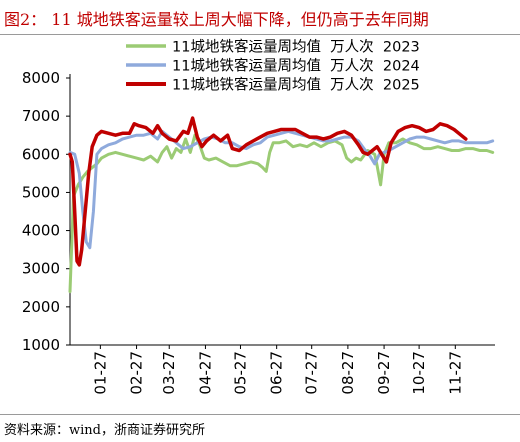 Image resolution: width=520 pixels, height=442 pixels. What do you see at coordinates (41, 307) in the screenshot?
I see `y-tick-label: 2000` at bounding box center [41, 307].